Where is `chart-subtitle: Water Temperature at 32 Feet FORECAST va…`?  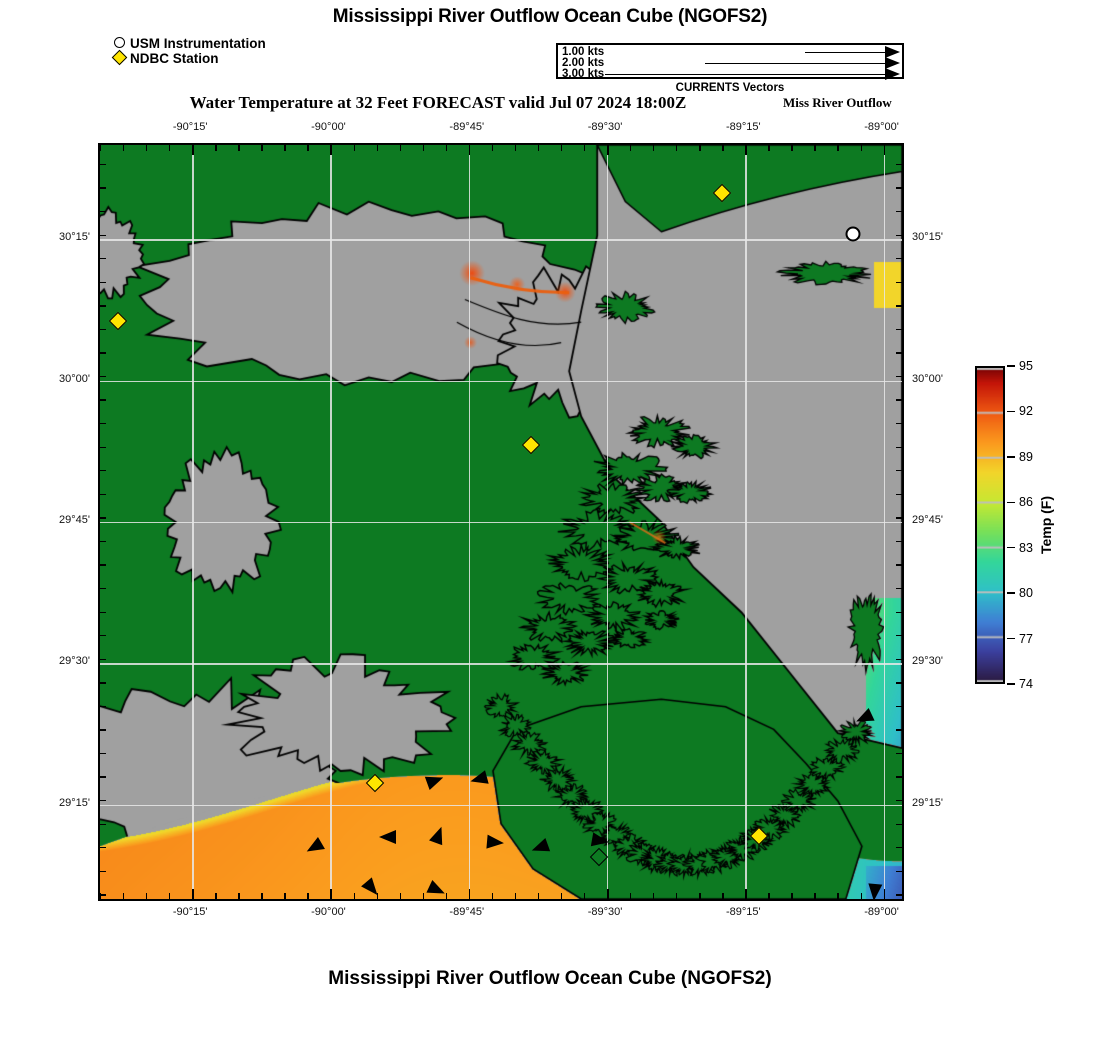 chart-subtitle: Water Temperature at 32 Feet FORECAST va… is located at coordinates (438, 102).